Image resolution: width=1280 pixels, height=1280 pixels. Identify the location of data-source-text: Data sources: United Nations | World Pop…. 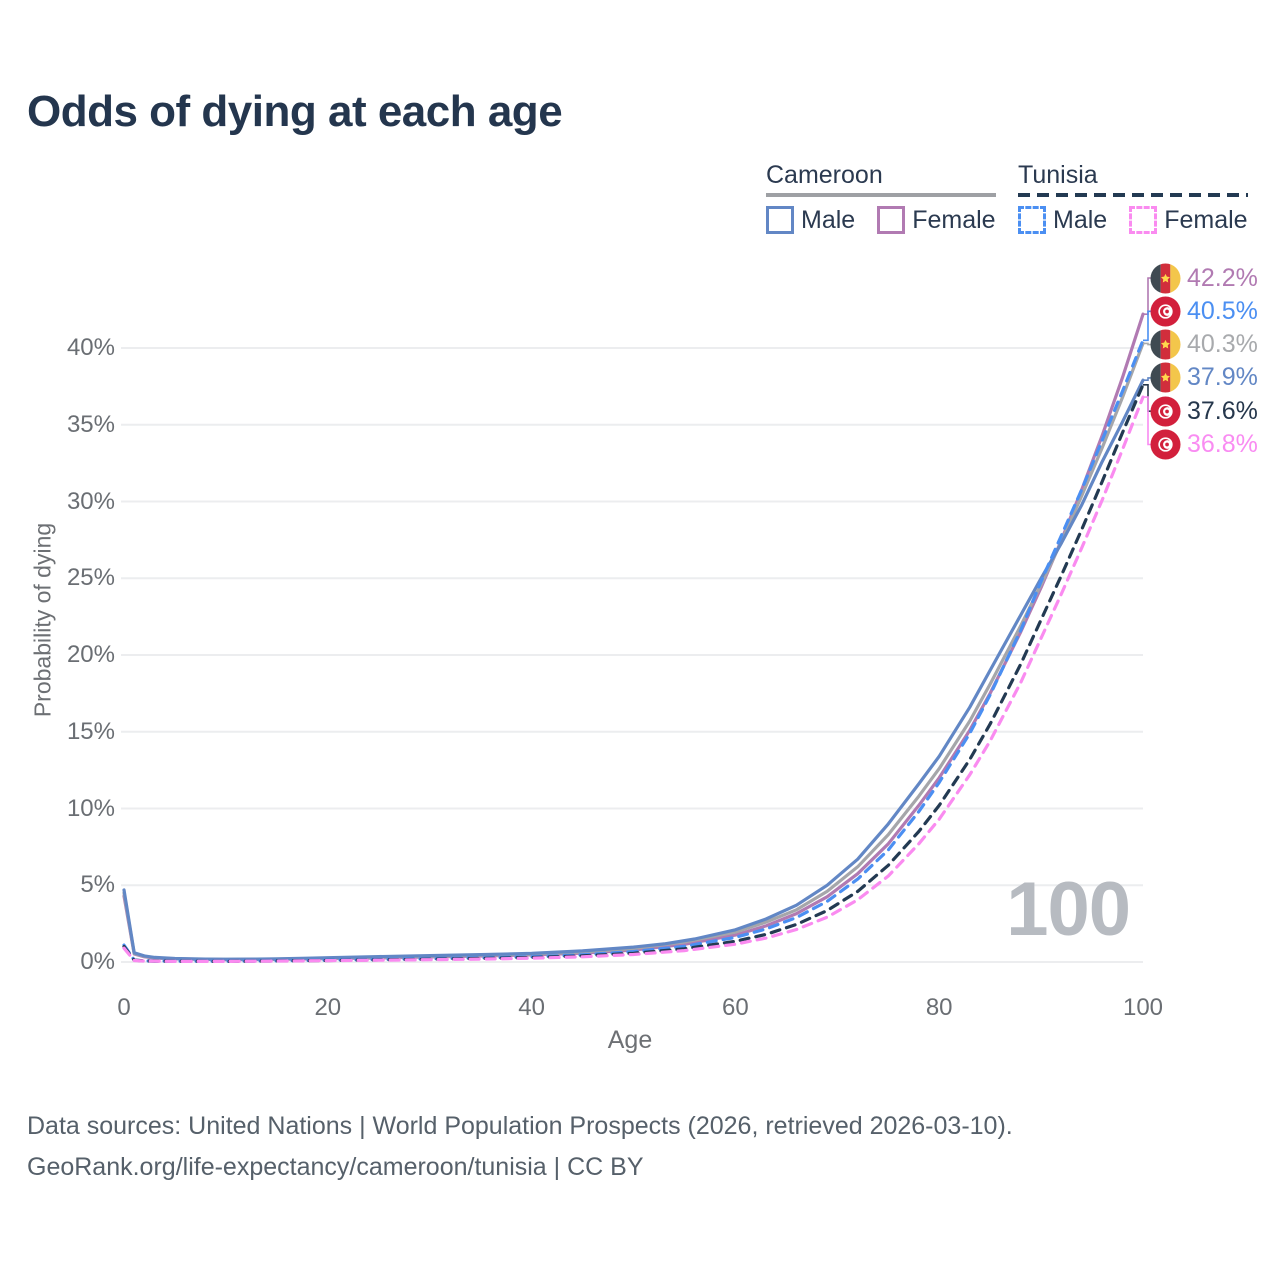
(520, 1126).